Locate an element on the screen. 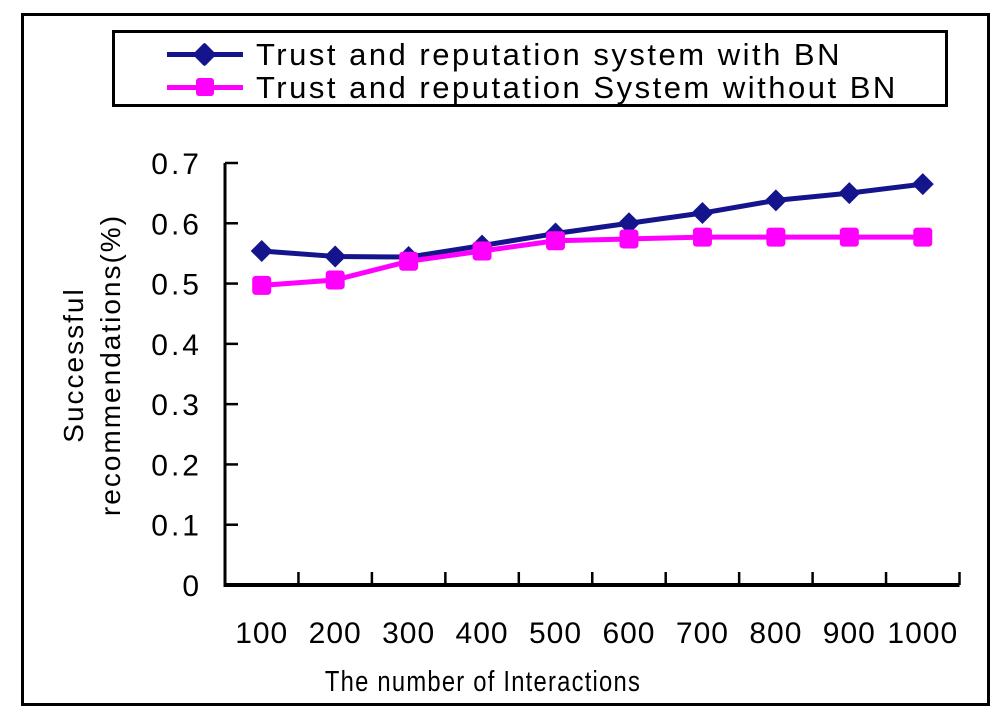  y-axis-title-line2: recommendations(%) is located at coordinates (110, 365).